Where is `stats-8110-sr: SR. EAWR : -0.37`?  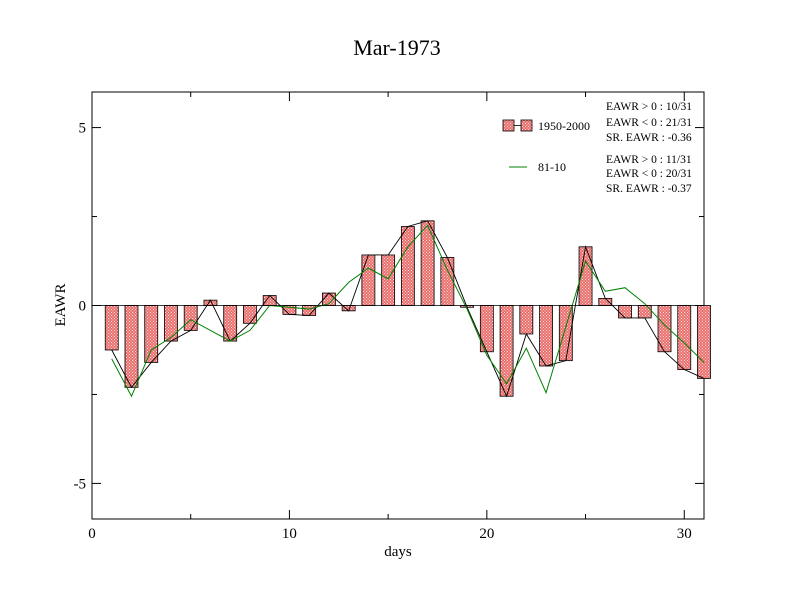
stats-8110-sr: SR. EAWR : -0.37 is located at coordinates (649, 189).